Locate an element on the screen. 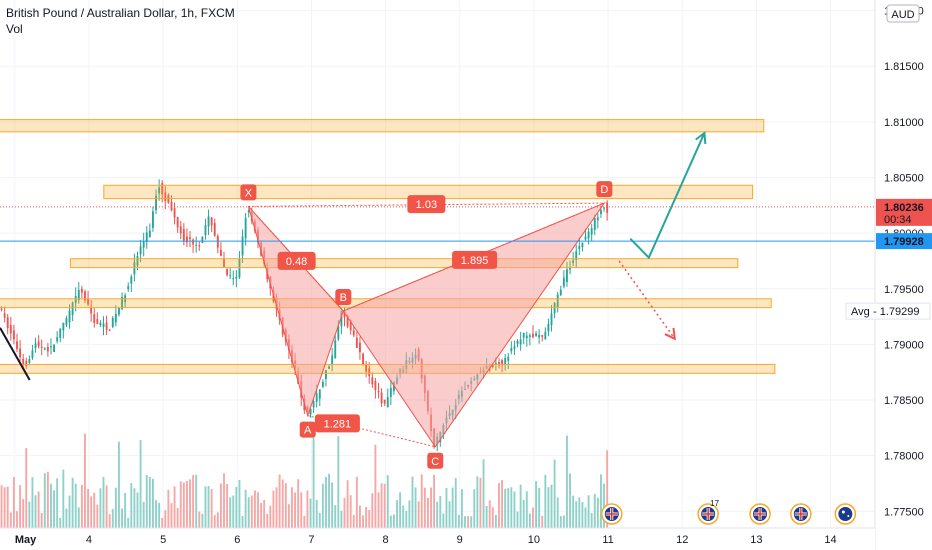 The height and width of the screenshot is (550, 932). pattern-point-x: X is located at coordinates (248, 192).